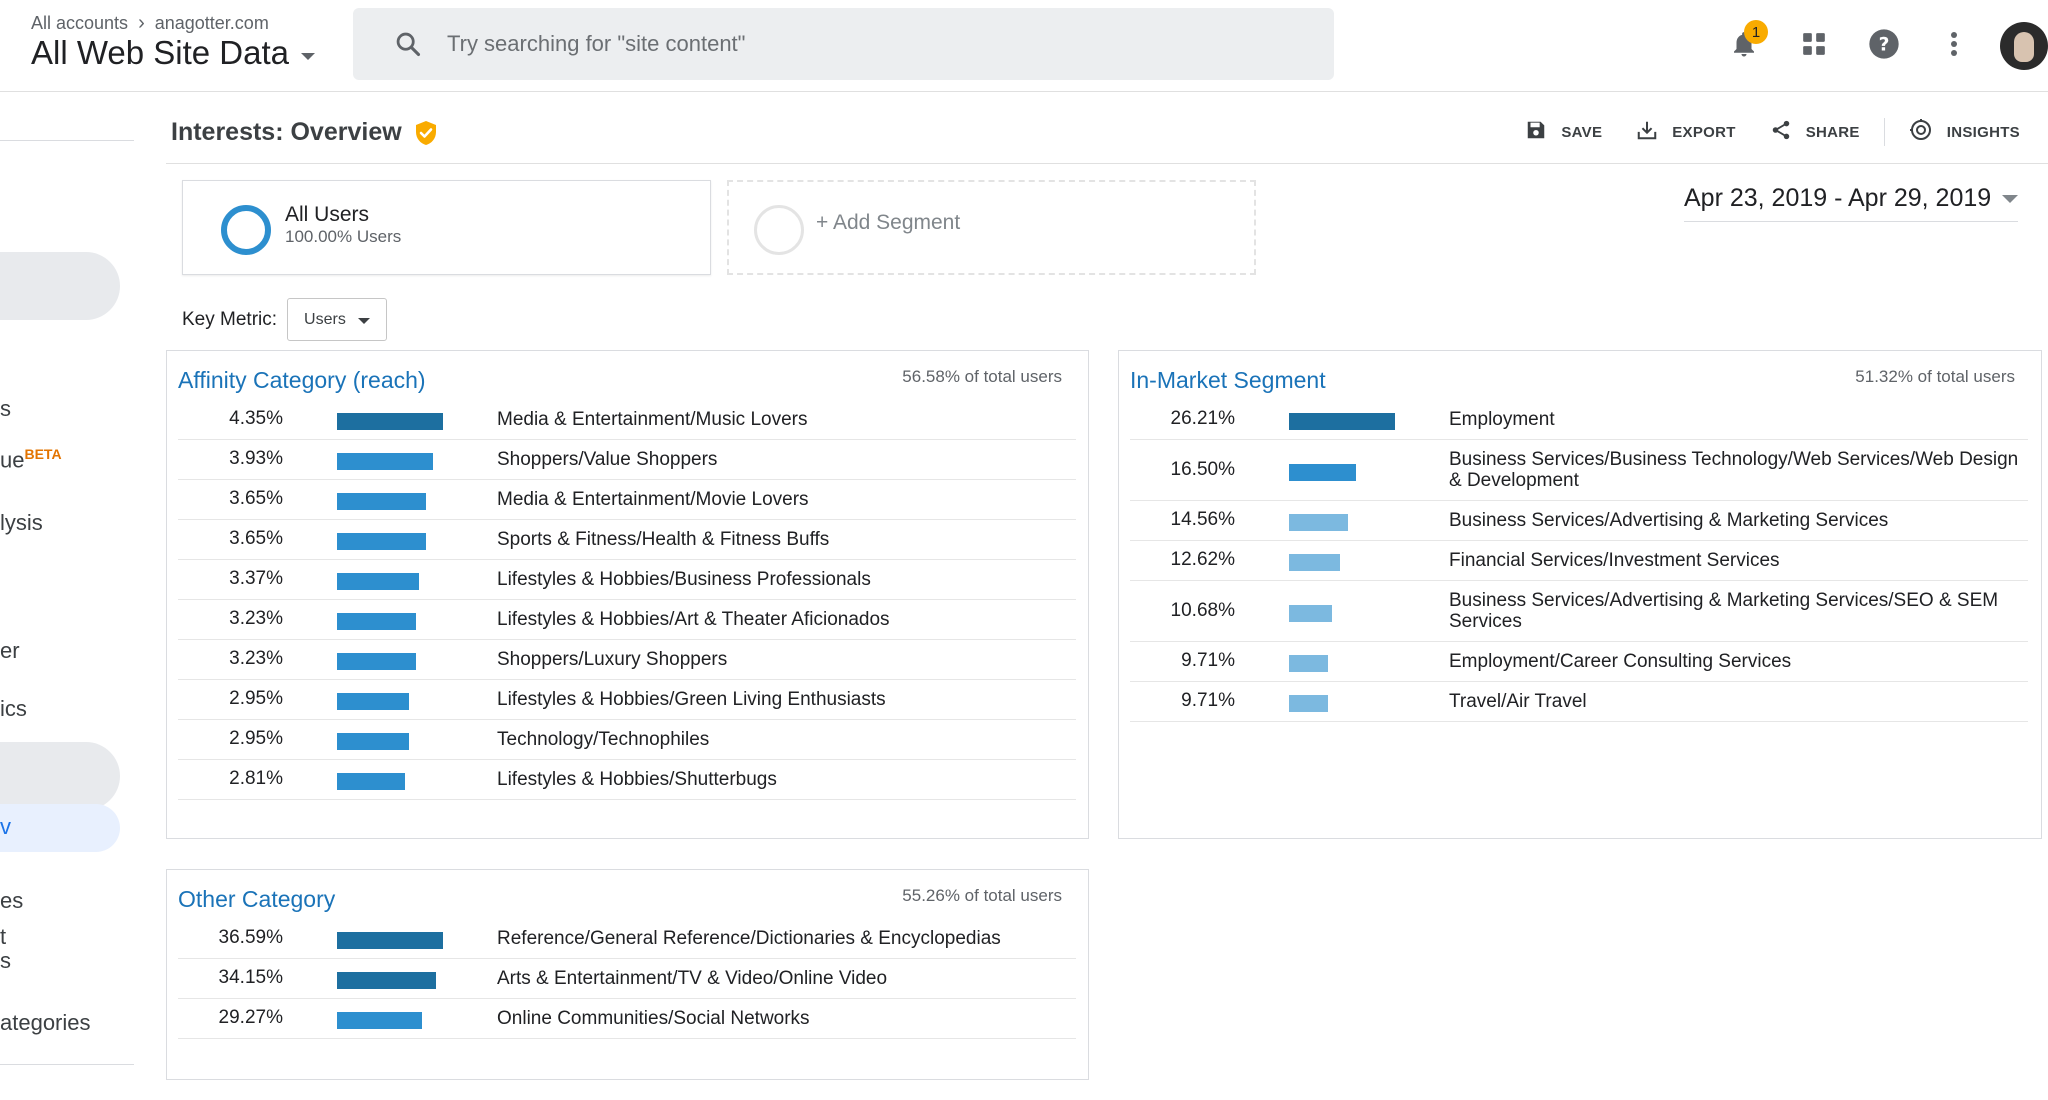 This screenshot has width=2048, height=1100. I want to click on table-row: 3.93% Shoppers/Value Shoppers, so click(627, 460).